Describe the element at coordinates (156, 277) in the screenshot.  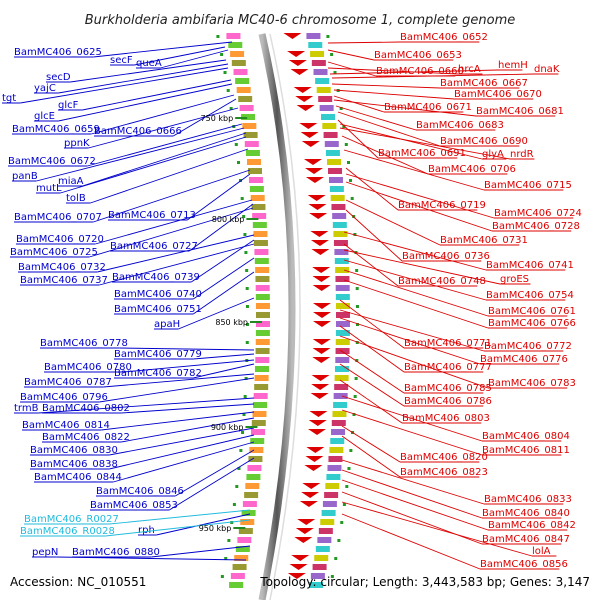
I see `left-gene-label: BamMC406_0739` at that location.